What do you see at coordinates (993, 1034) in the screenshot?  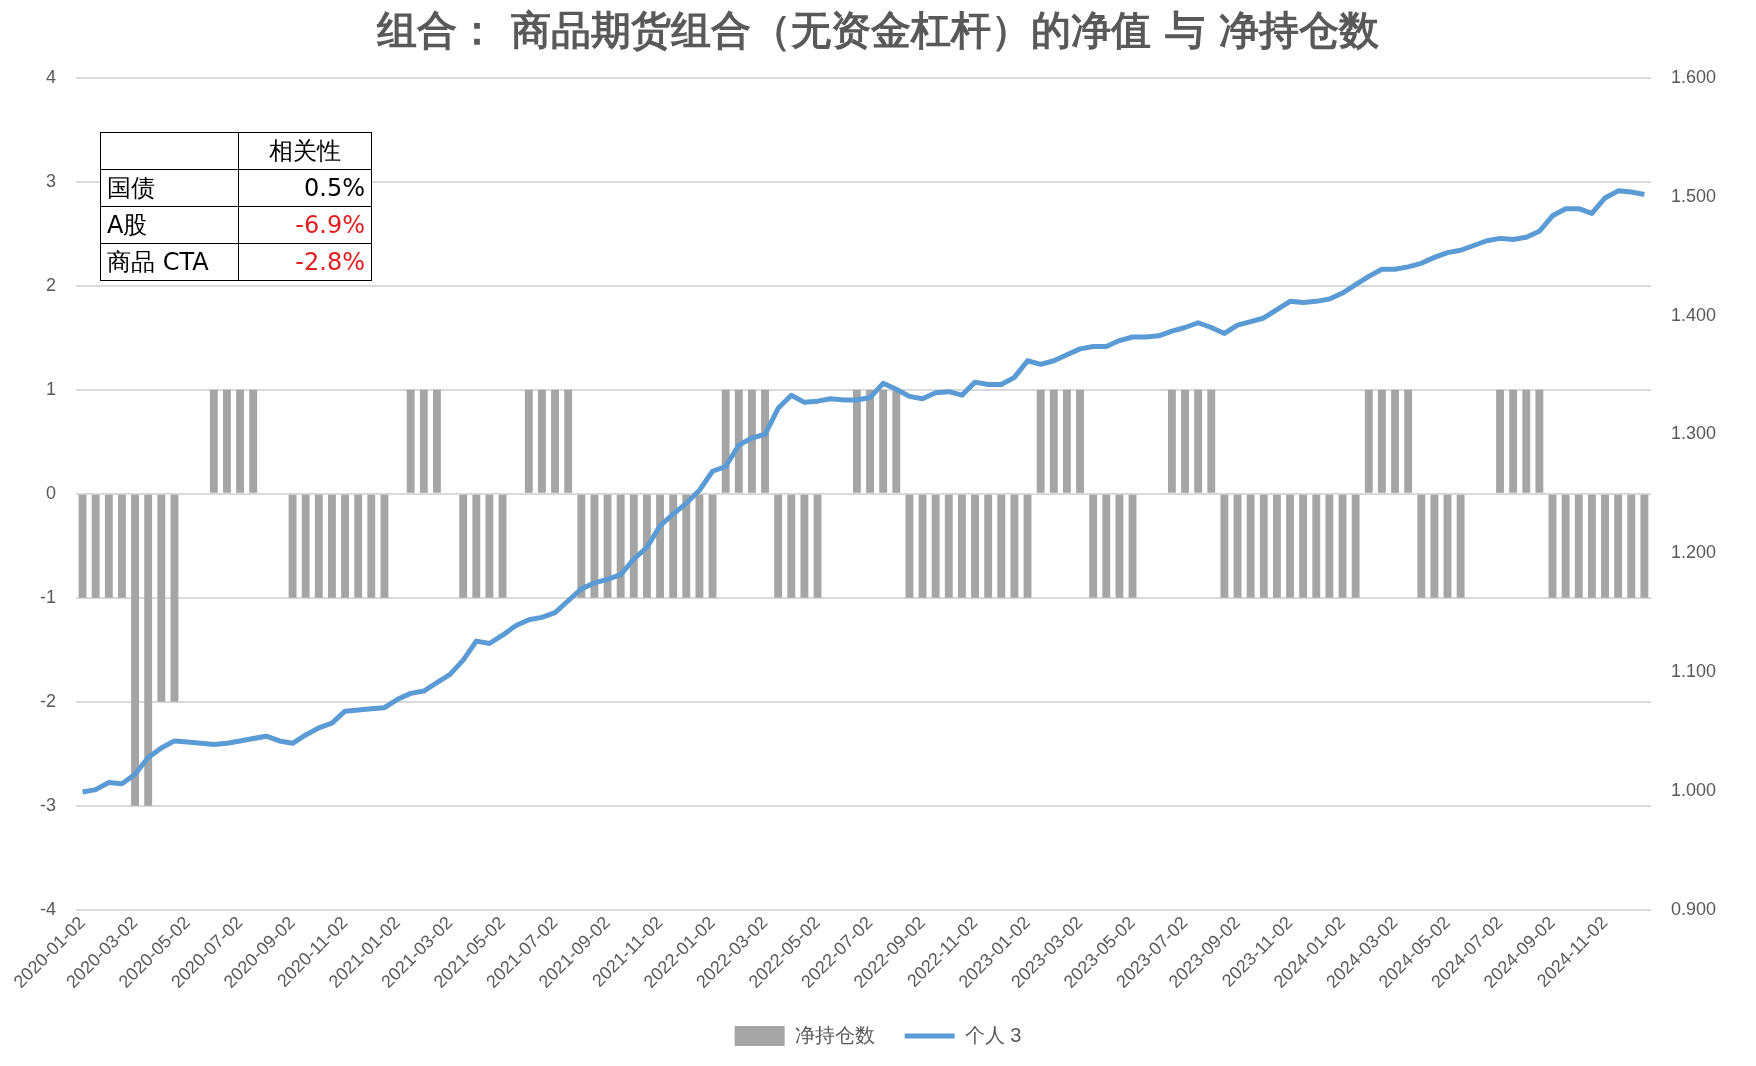 I see `legend-label: 个人 3` at bounding box center [993, 1034].